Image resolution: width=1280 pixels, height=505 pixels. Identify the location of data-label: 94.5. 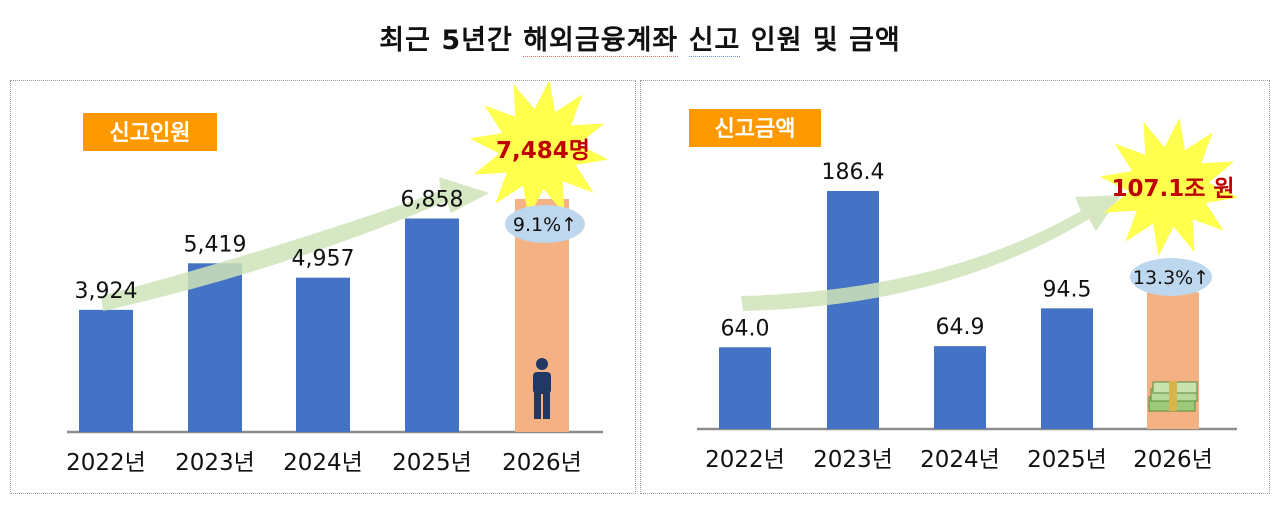
(1067, 289).